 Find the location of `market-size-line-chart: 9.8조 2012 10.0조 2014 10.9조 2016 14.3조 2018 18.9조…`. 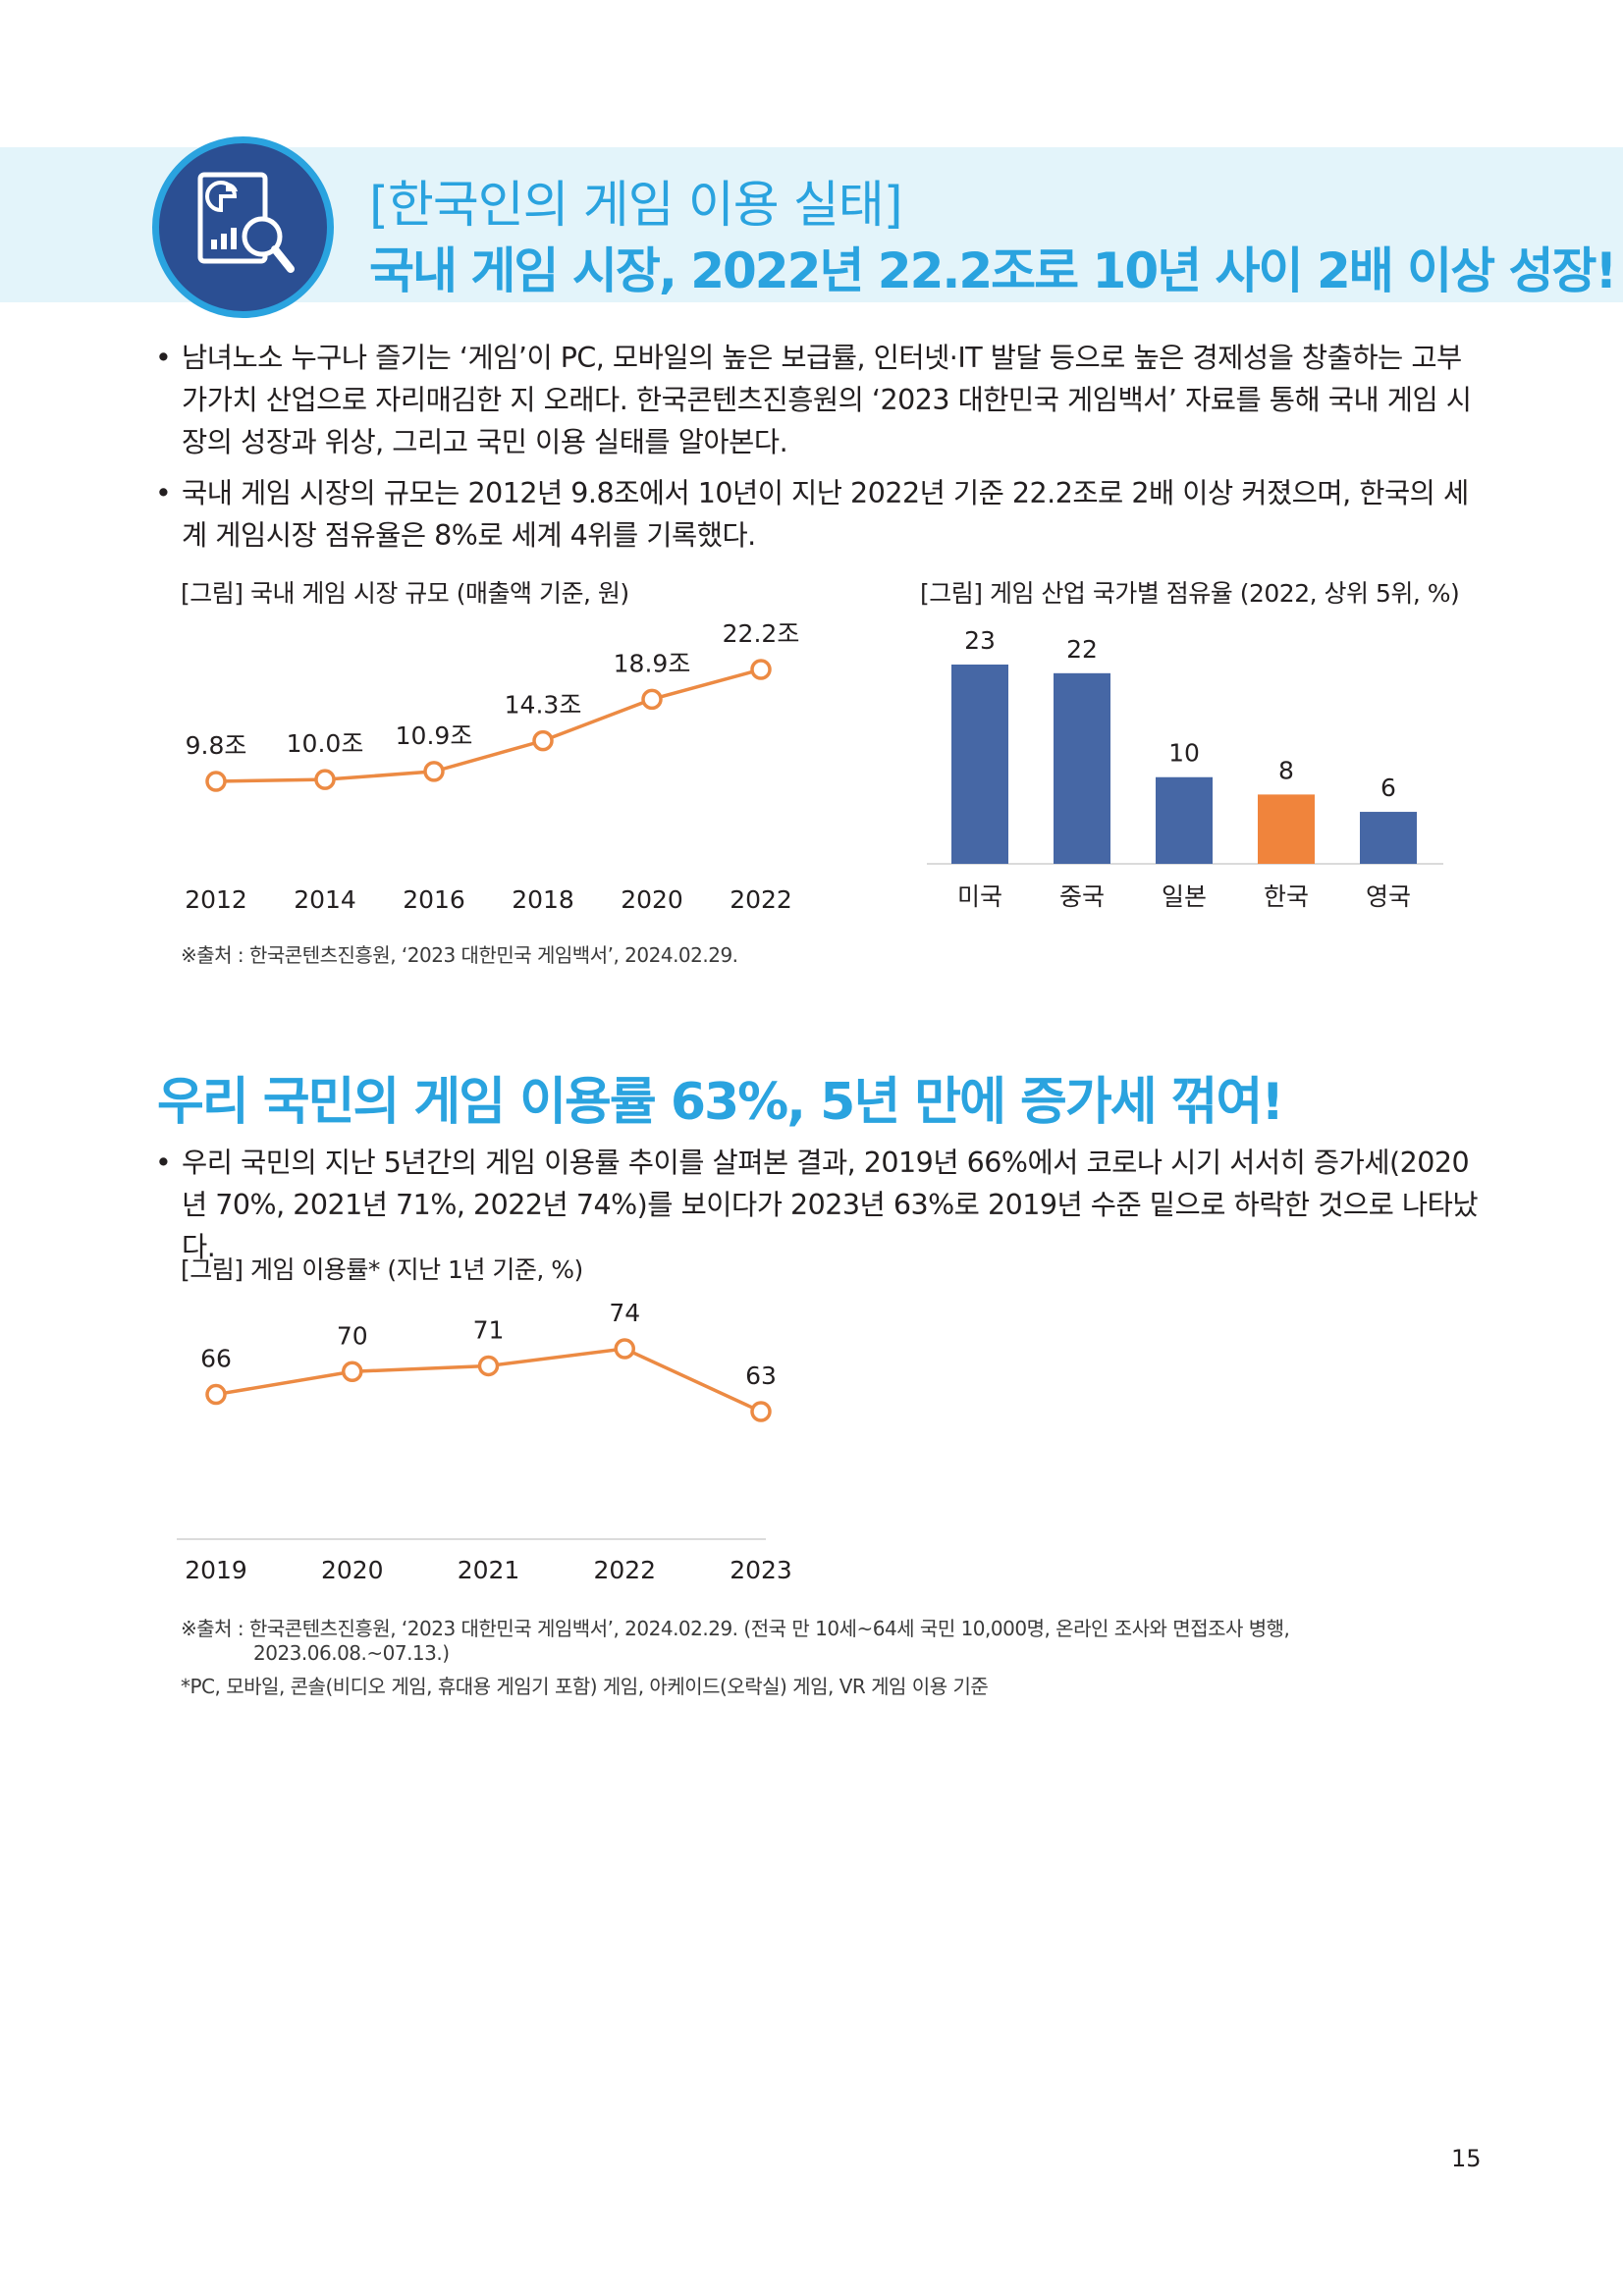

market-size-line-chart: 9.8조 2012 10.0조 2014 10.9조 2016 14.3조 2018 18.9조… is located at coordinates (492, 766).